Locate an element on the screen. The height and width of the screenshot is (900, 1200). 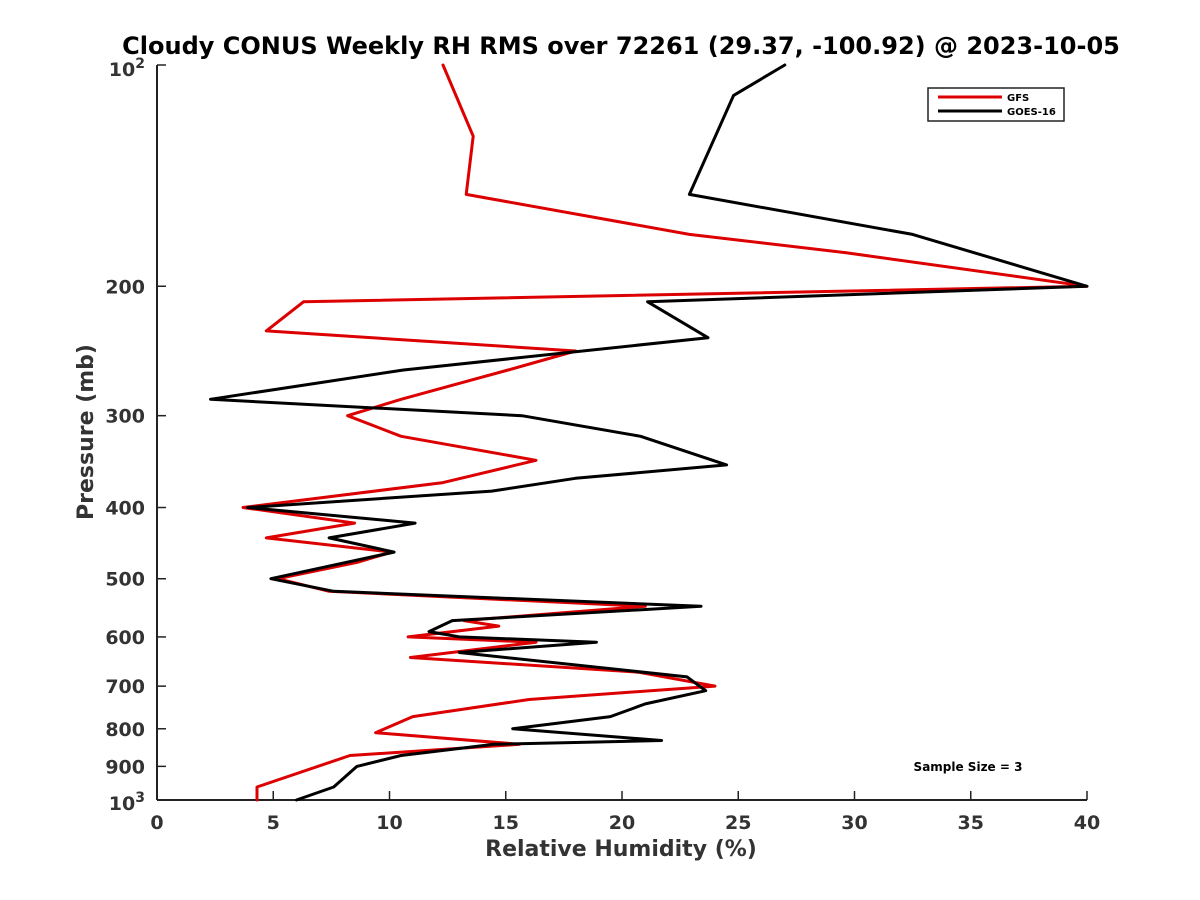
x-ticks: 0 5 10 15 20 25 30 35 40 is located at coordinates (625, 812).